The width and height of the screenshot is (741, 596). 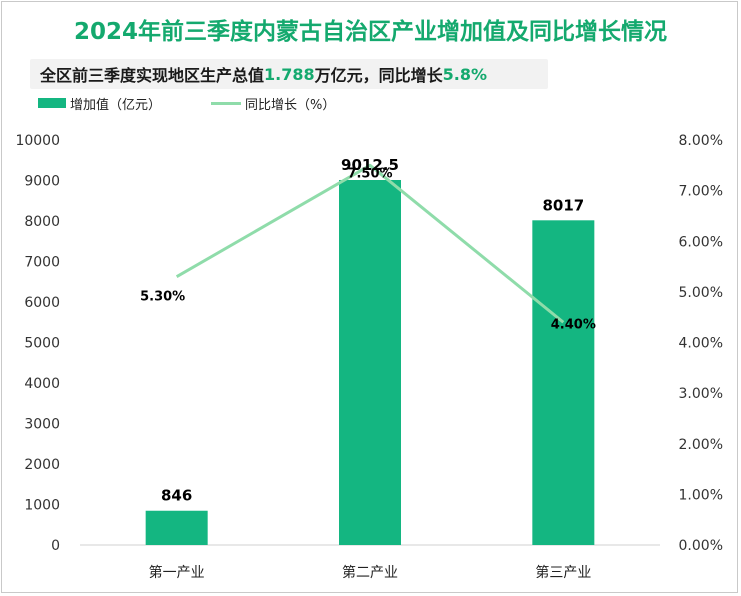 I want to click on y-left-tick-label: 2000, so click(x=42, y=465).